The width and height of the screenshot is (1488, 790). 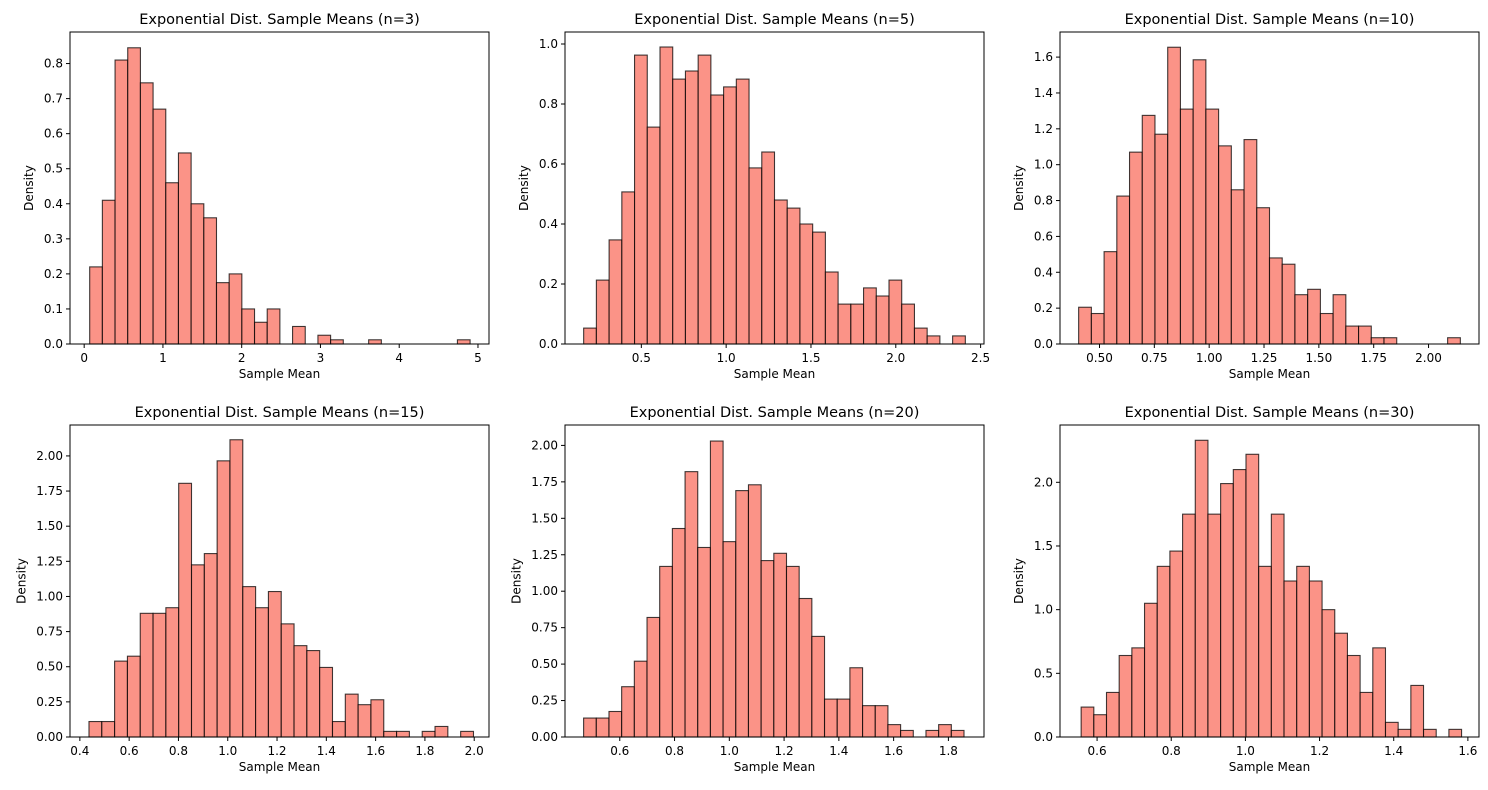 I want to click on x-tick-label: 1.25, so click(x=1264, y=358).